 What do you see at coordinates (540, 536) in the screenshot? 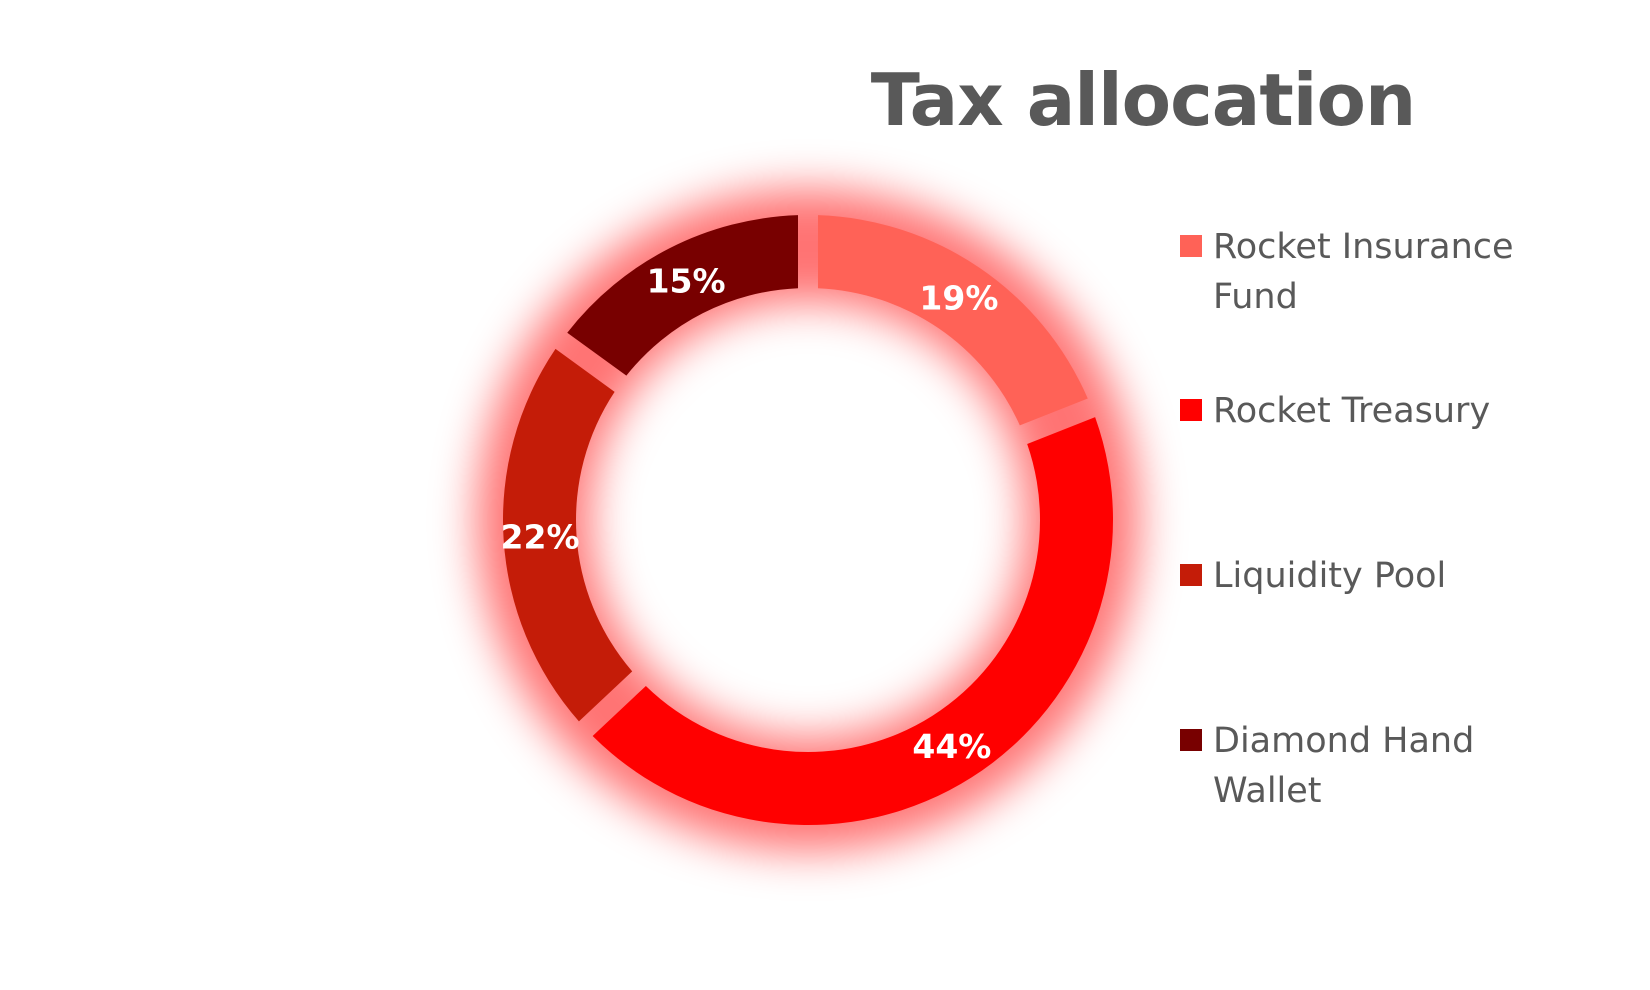
I see `data-label-3: 22%` at bounding box center [540, 536].